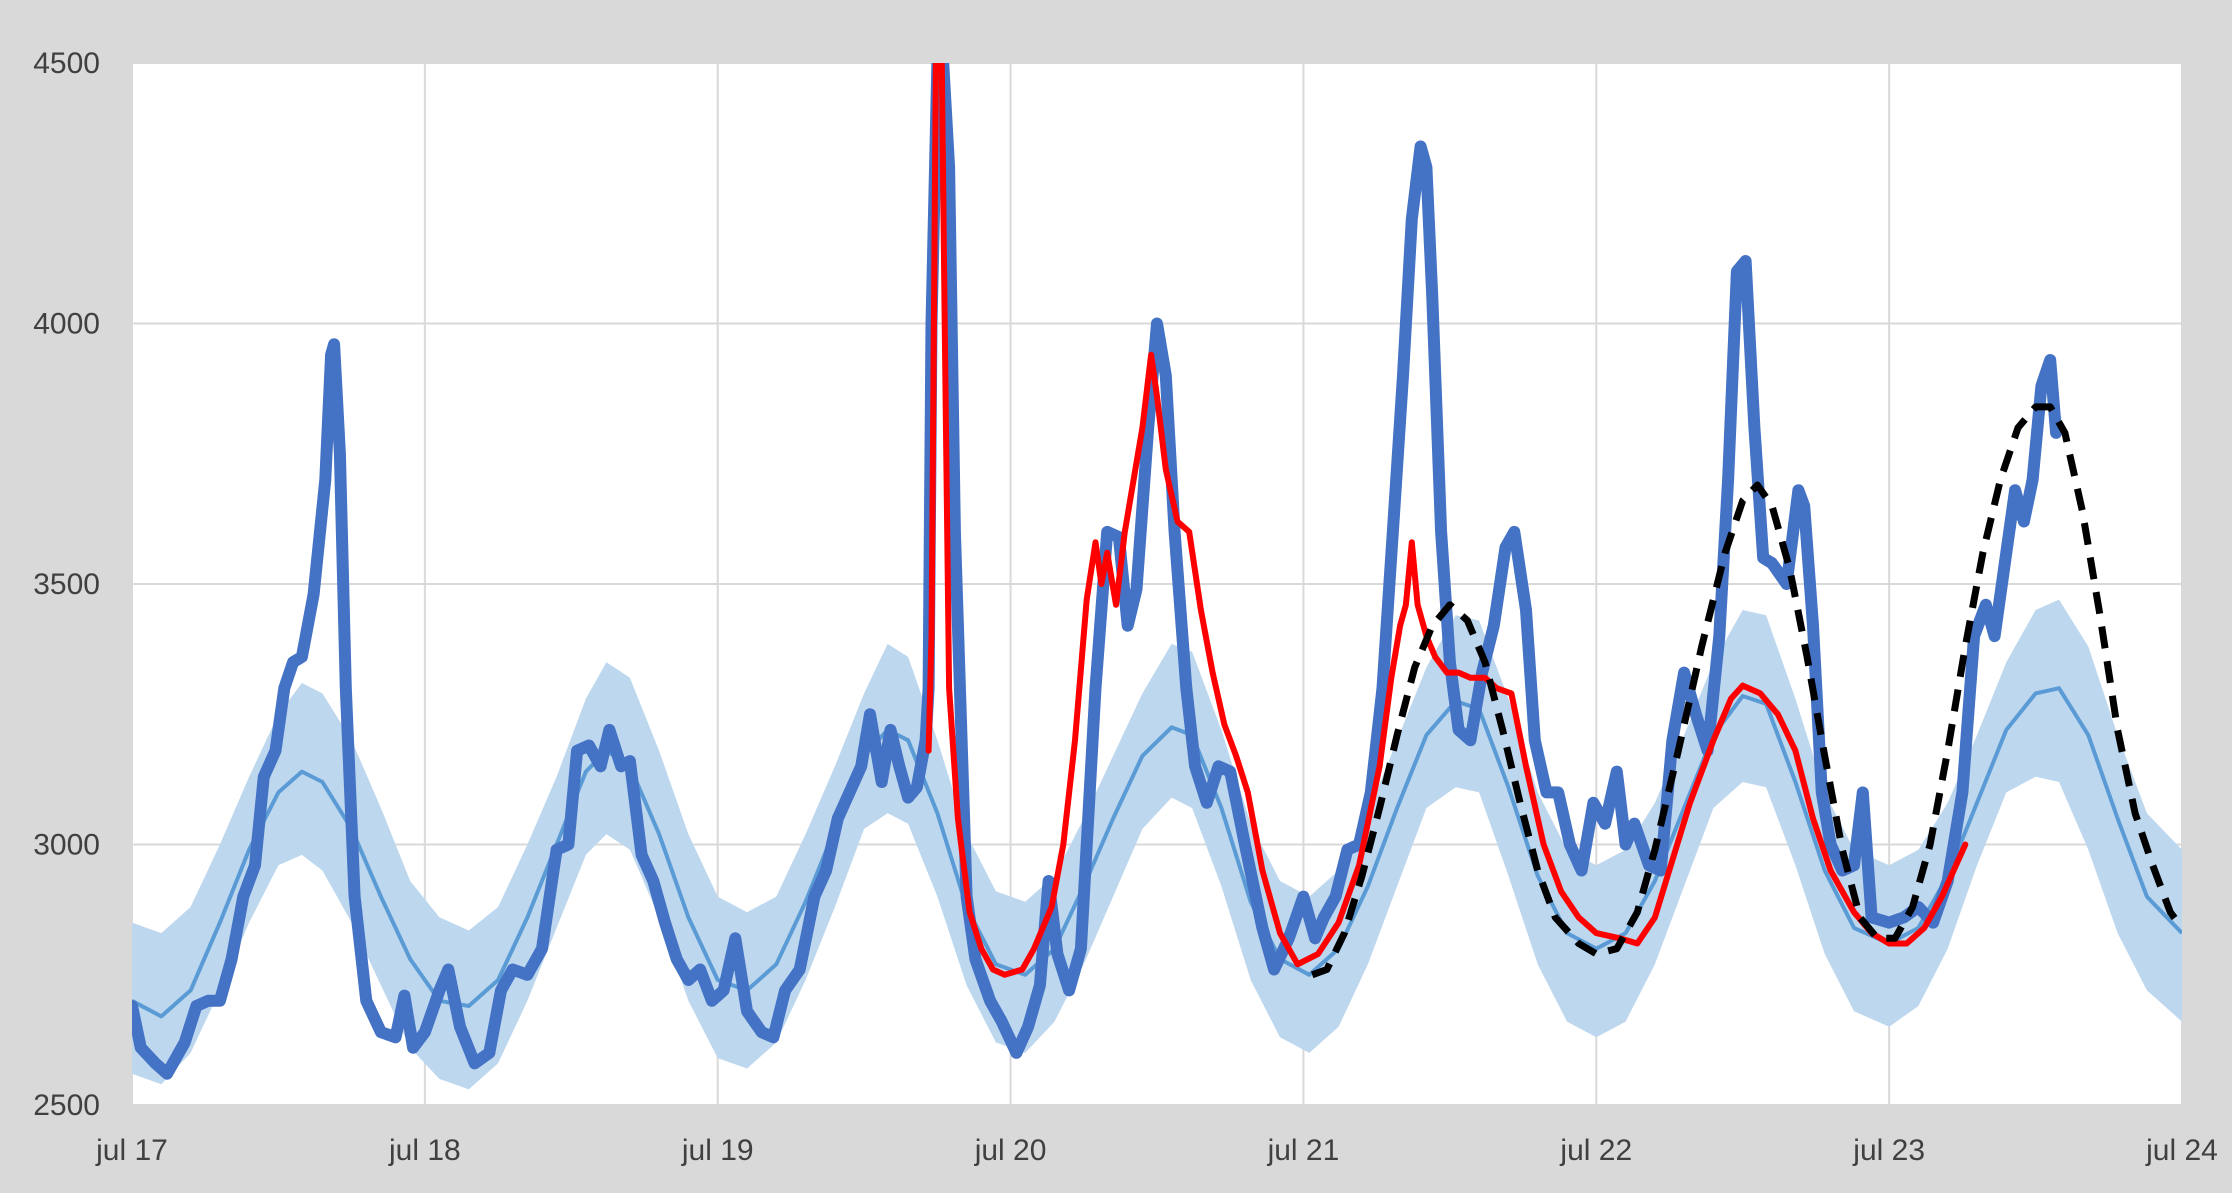 The height and width of the screenshot is (1193, 2232). Describe the element at coordinates (66, 63) in the screenshot. I see `y-tick-label: 4500` at that location.